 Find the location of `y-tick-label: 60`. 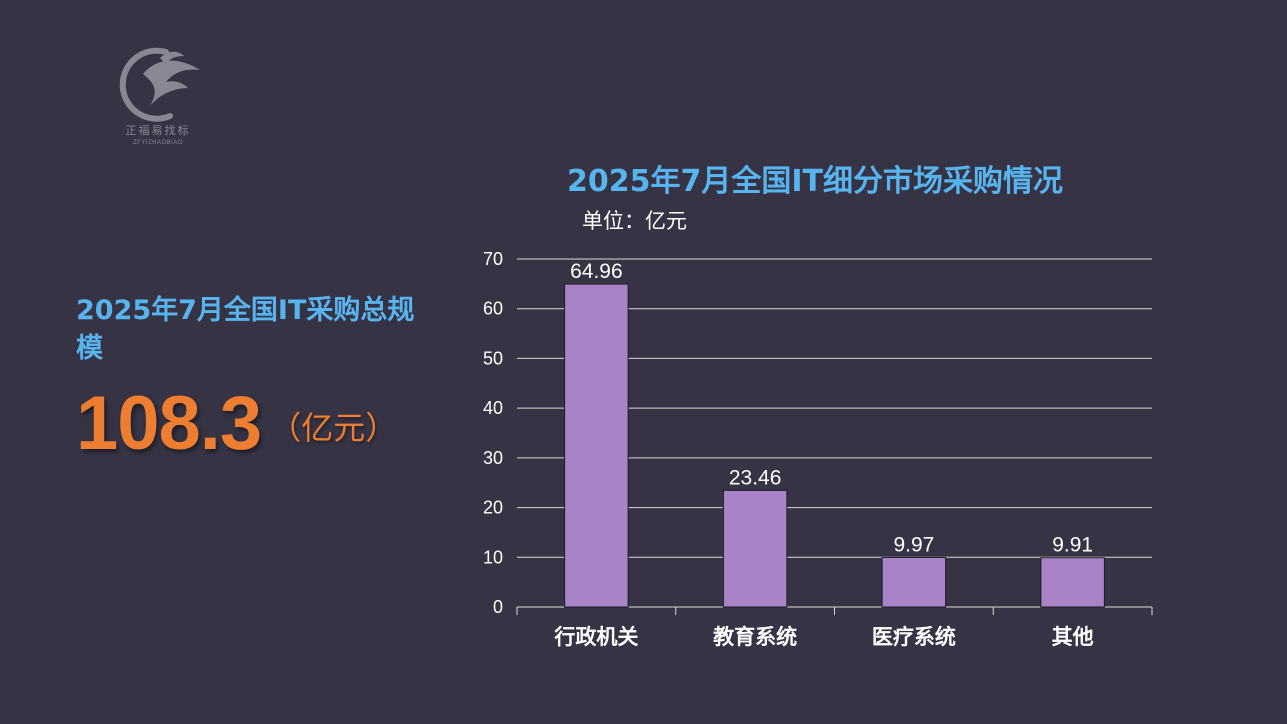

y-tick-label: 60 is located at coordinates (493, 309).